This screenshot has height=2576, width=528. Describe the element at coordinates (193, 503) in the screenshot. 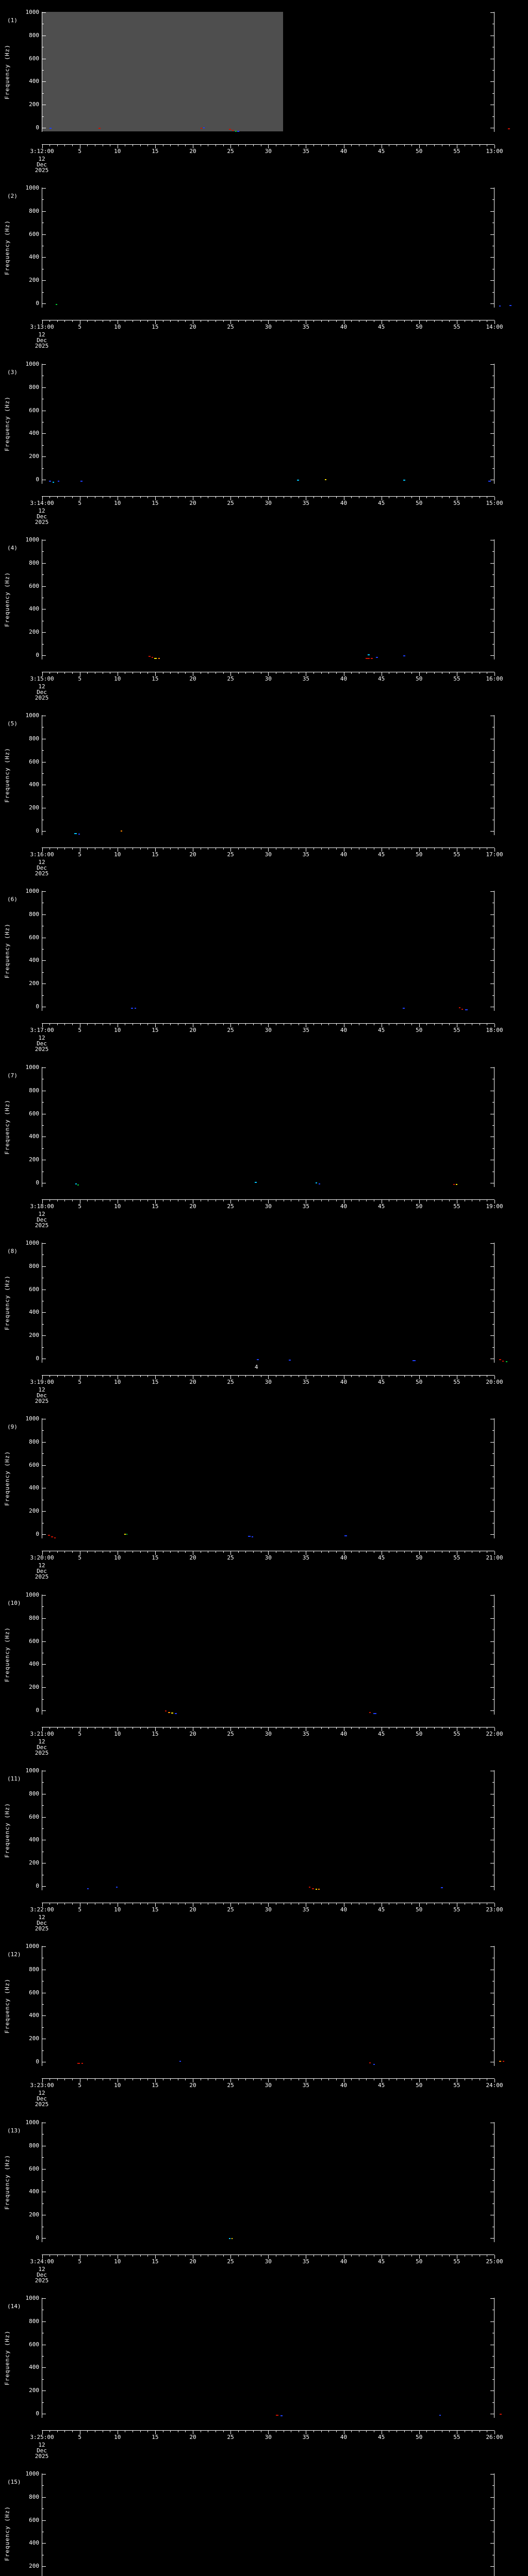

I see `x-tick-label: 20` at that location.